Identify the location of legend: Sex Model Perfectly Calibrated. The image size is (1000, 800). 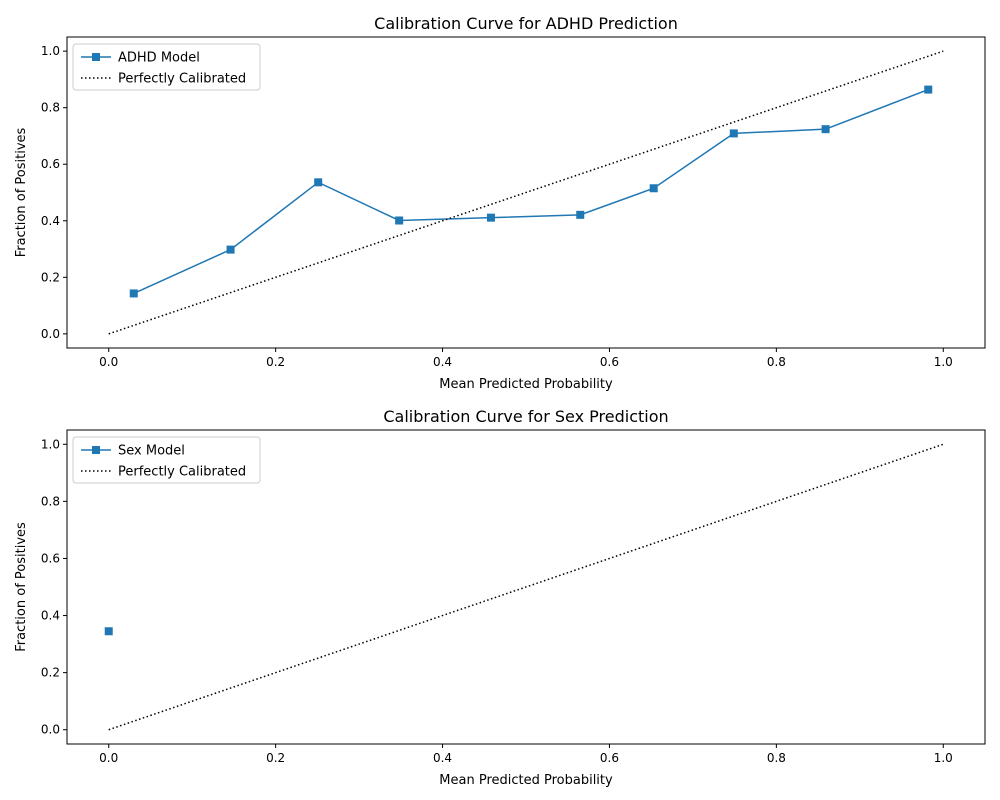
(166, 460).